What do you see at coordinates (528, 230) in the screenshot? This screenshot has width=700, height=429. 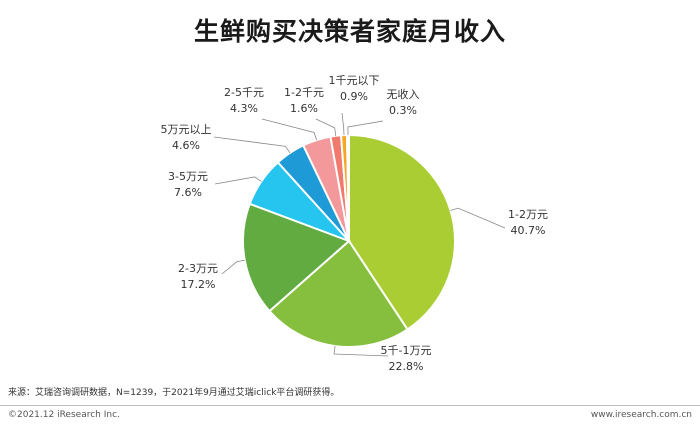 I see `slice-value-label: 40.7%` at bounding box center [528, 230].